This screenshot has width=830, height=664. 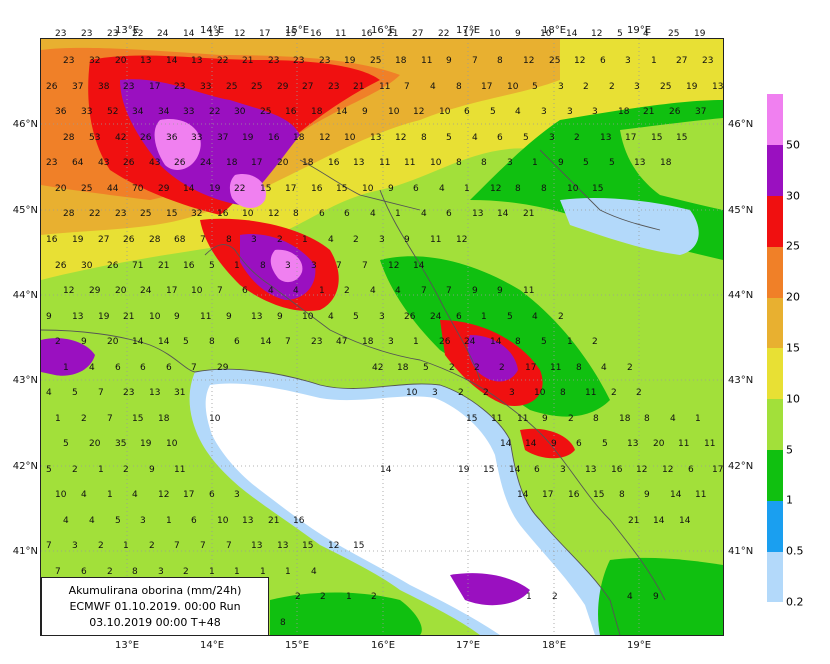 I want to click on precip-value: 22, so click(x=138, y=34).